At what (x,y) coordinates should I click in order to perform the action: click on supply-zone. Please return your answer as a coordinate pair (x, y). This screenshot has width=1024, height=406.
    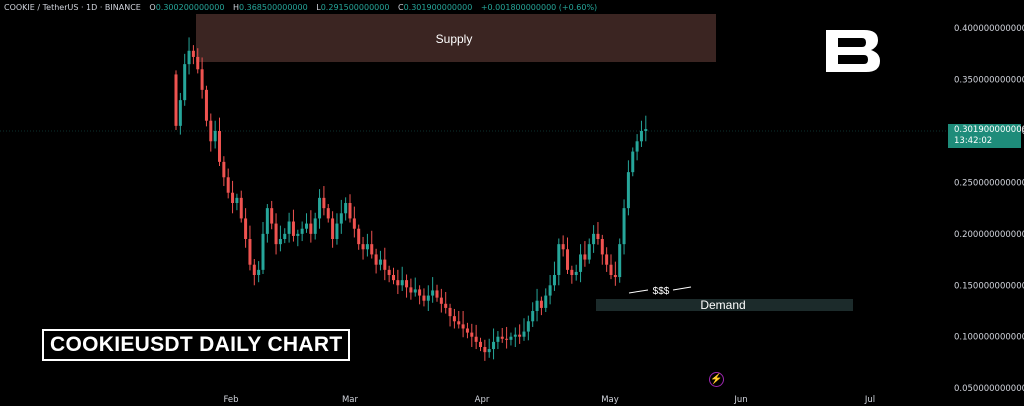
    Looking at the image, I should click on (456, 38).